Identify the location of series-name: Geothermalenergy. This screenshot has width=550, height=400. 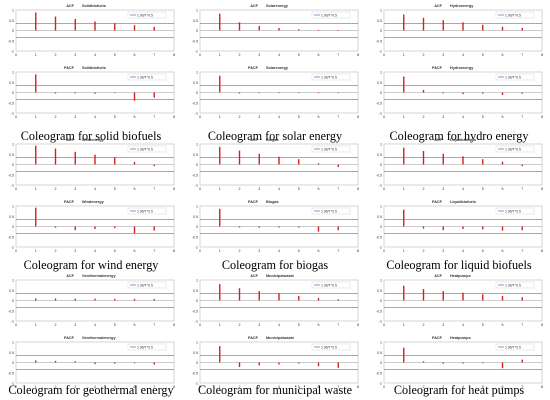
(99, 338).